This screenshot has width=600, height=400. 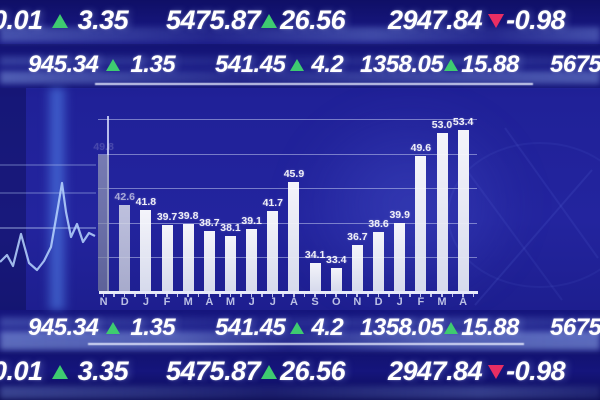 I want to click on bar-value-label: 49.6, so click(x=421, y=148).